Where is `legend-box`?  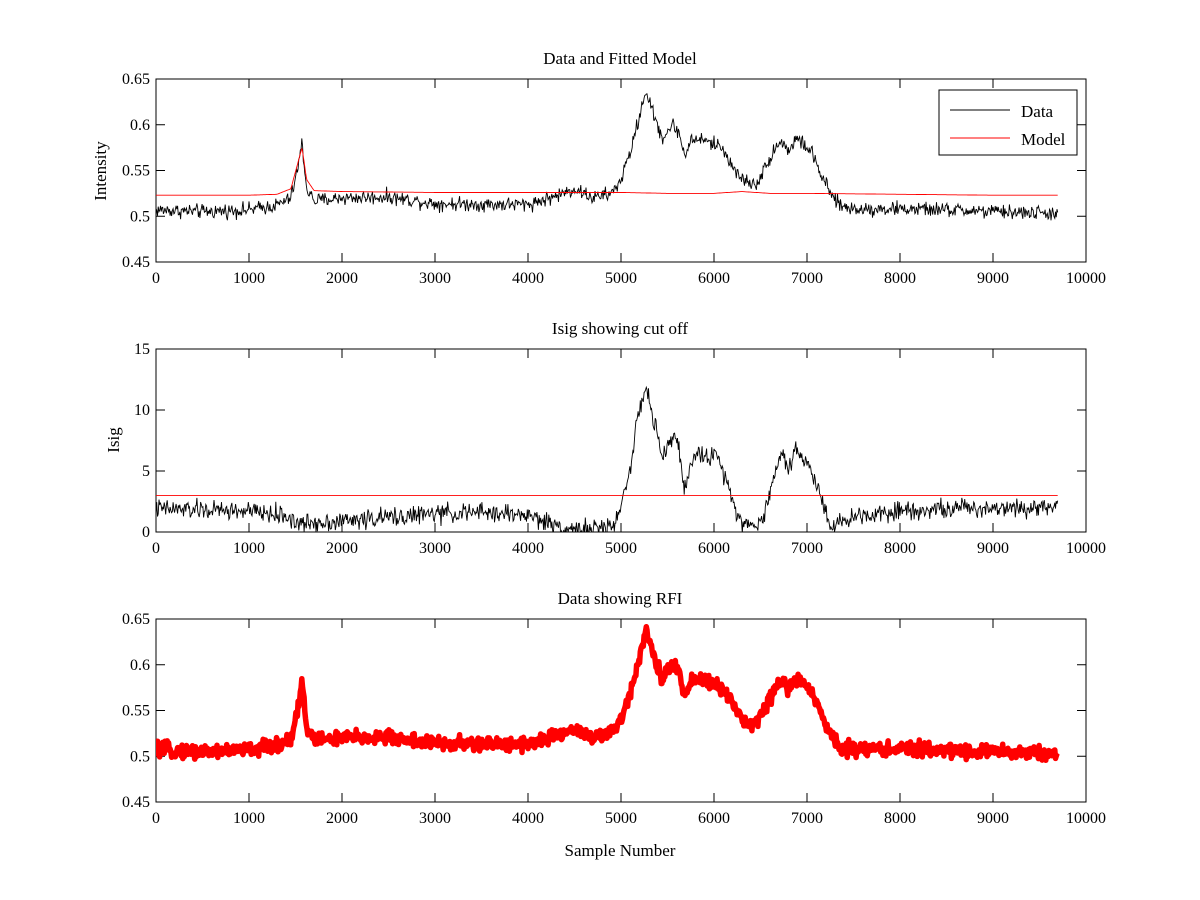 legend-box is located at coordinates (1008, 122).